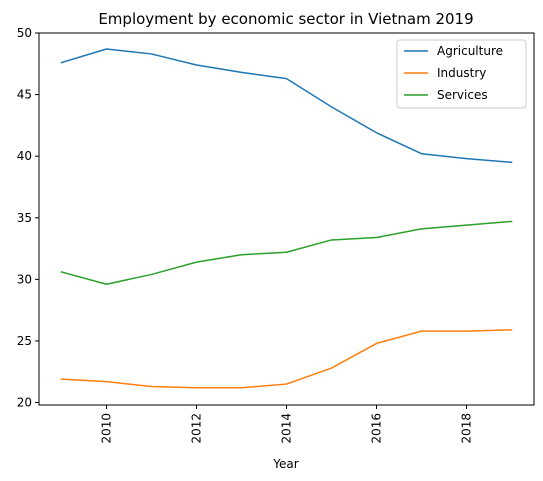  Describe the element at coordinates (462, 95) in the screenshot. I see `legend-label-services: Services` at that location.